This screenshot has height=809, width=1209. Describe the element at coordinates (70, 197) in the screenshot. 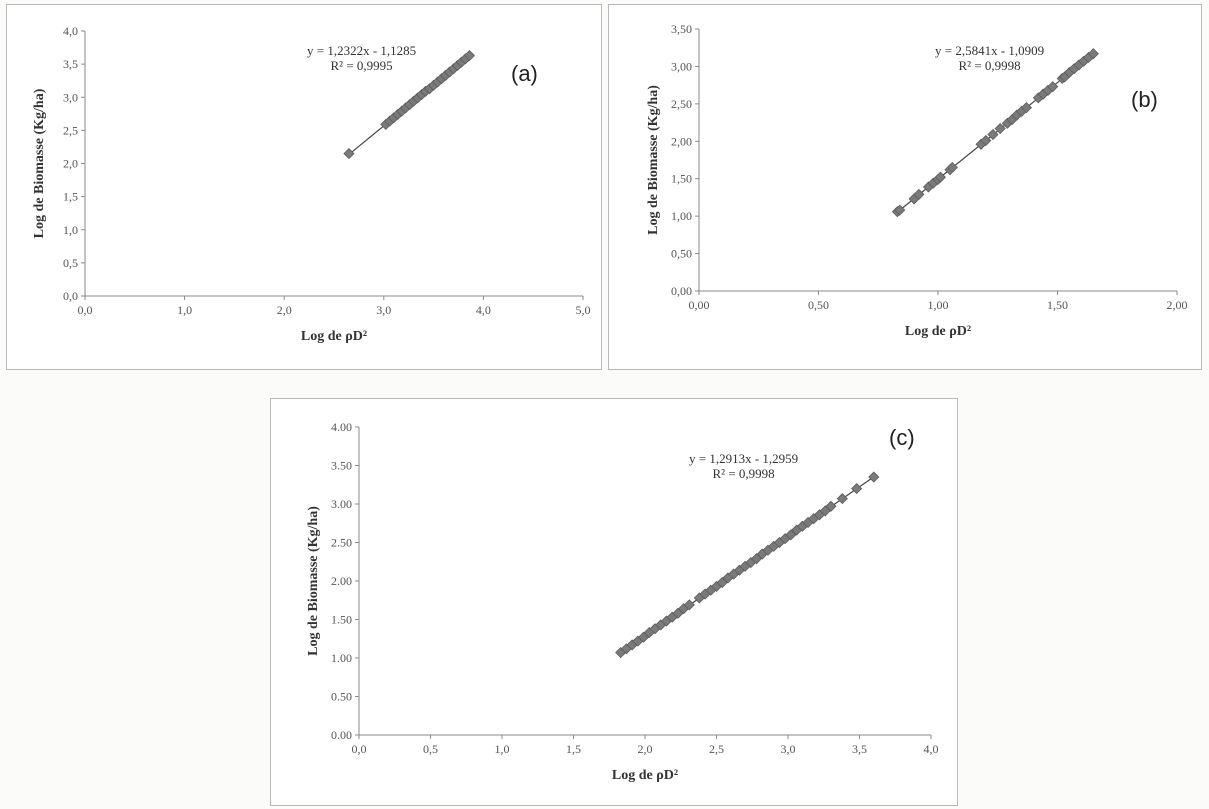

I see `y-tick-label-a: 1,5` at that location.